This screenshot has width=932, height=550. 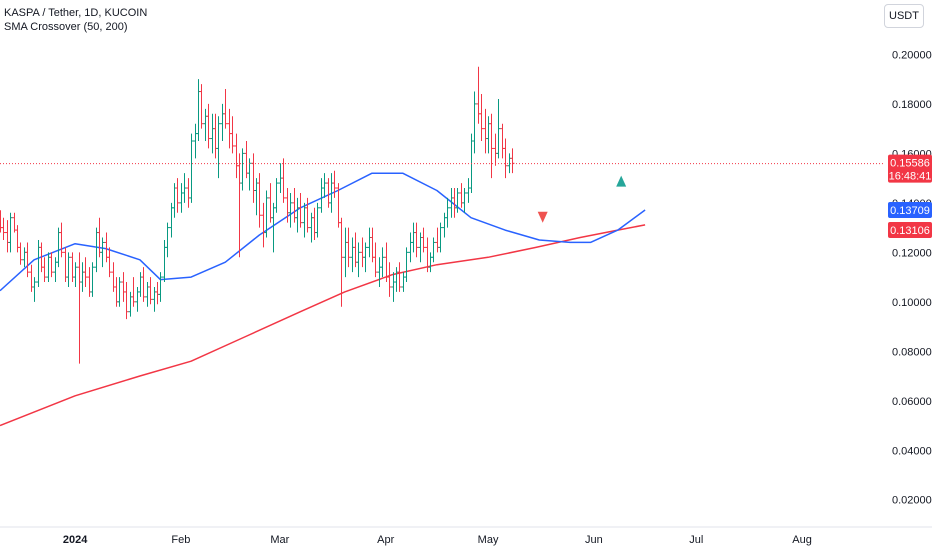 I want to click on time-axis: 2024 Feb Mar Apr May Jun Jul Aug, so click(x=466, y=536).